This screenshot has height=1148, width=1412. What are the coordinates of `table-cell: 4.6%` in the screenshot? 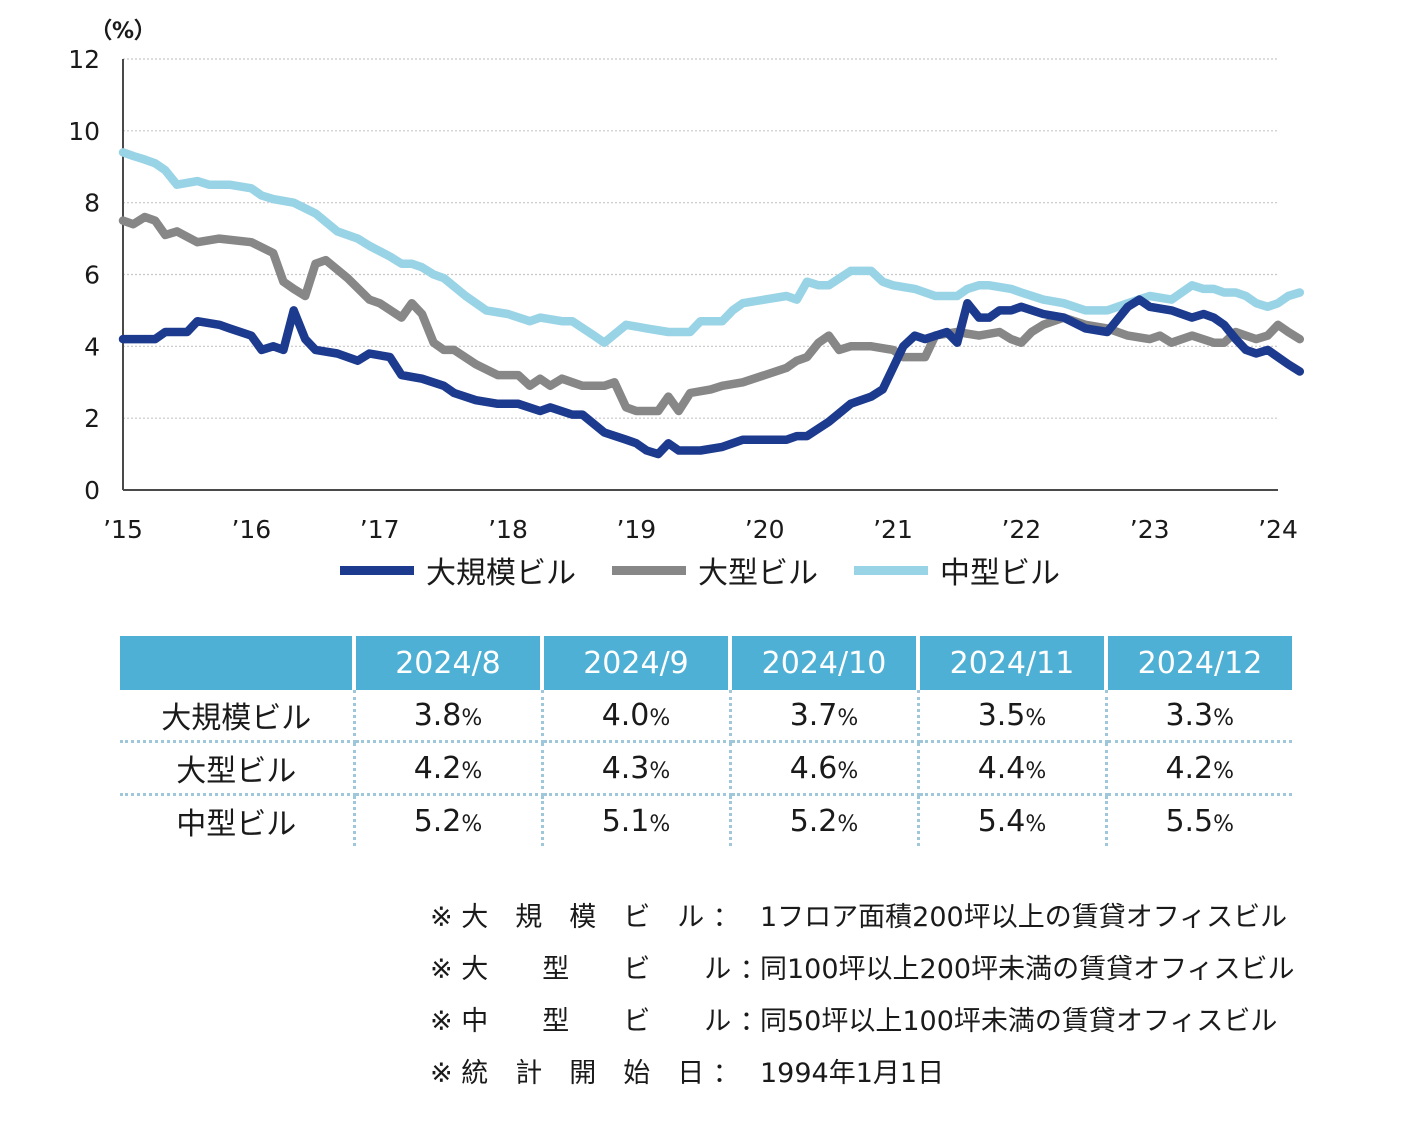 It's located at (825, 768).